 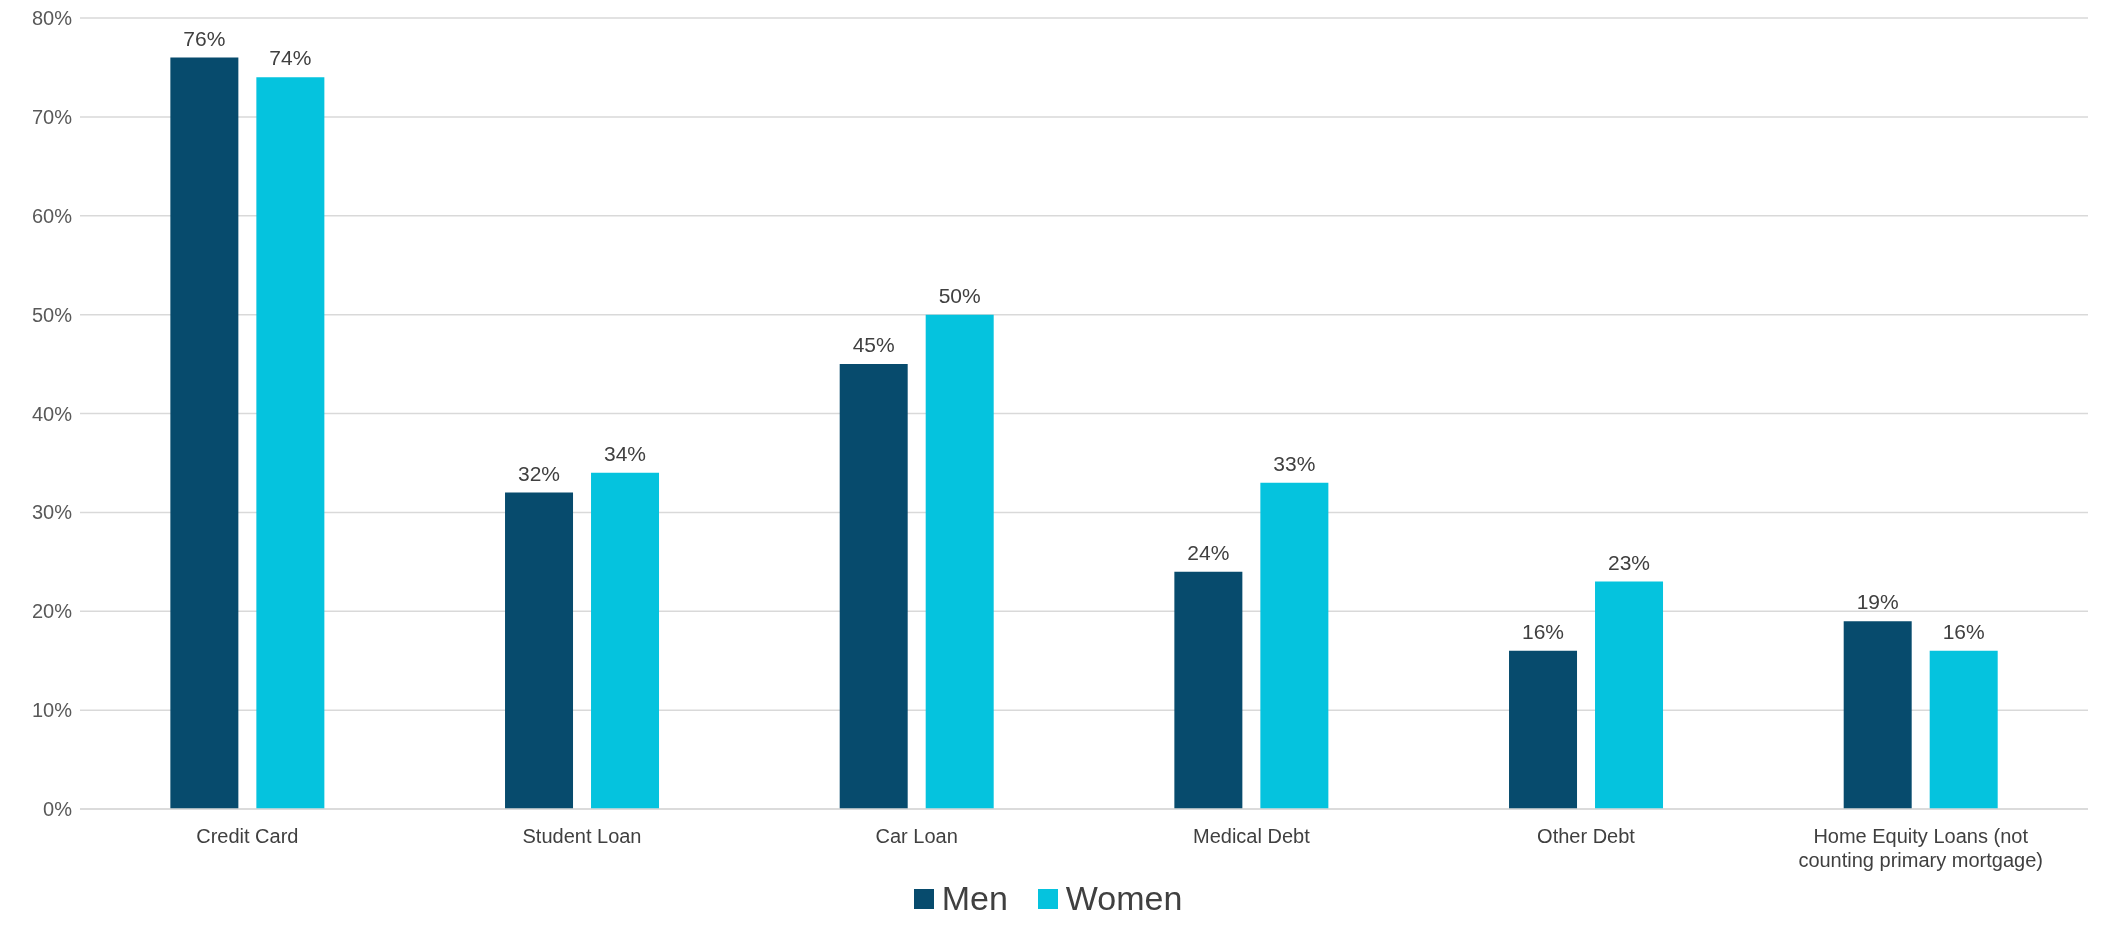 I want to click on y-tick-label: 10%, so click(x=52, y=710).